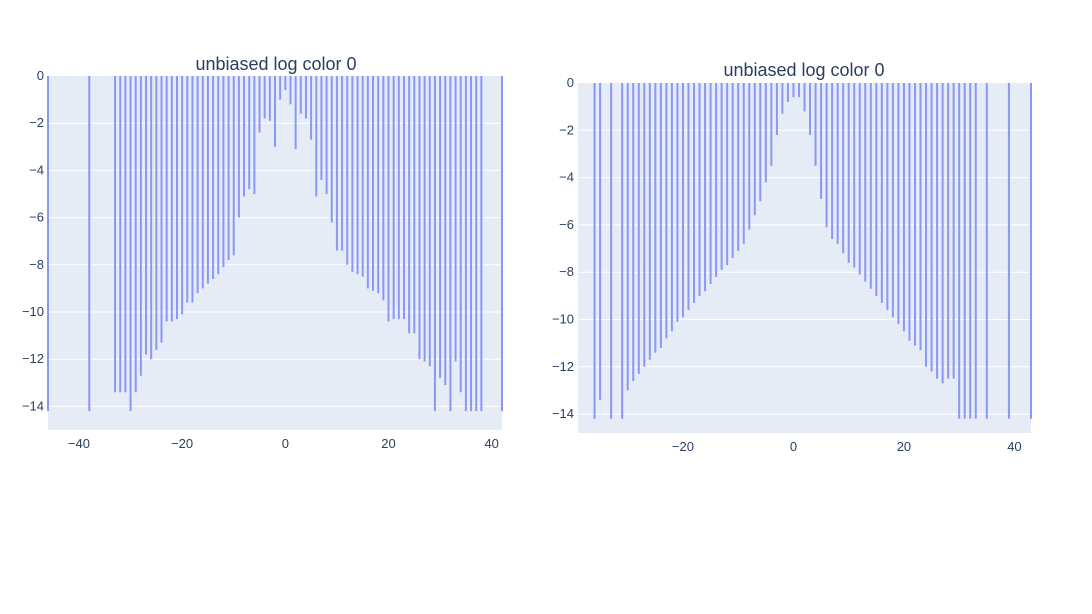  I want to click on left-y-tick-label: −6, so click(36, 217).